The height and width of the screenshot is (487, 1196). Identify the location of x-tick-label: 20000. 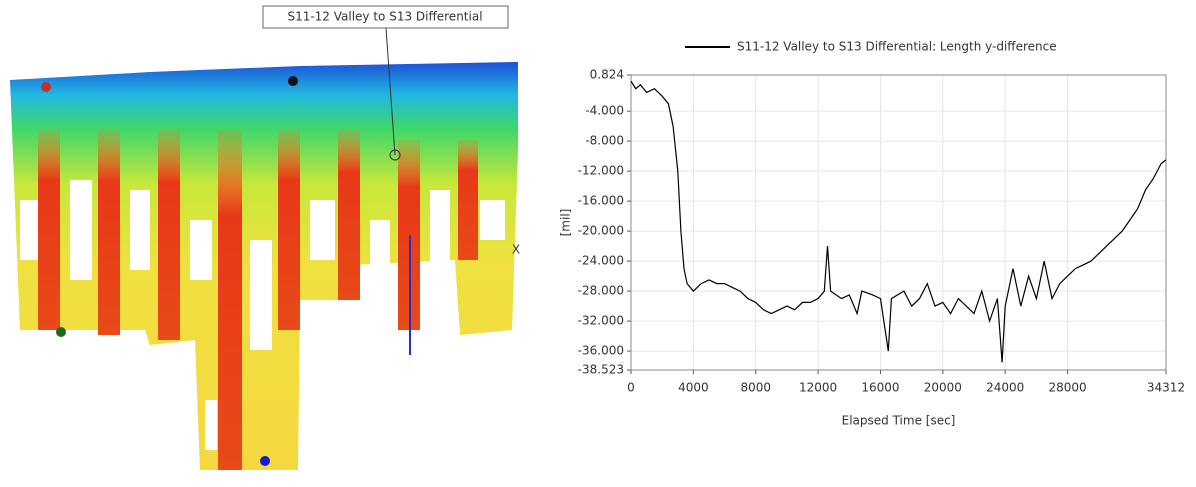
(943, 388).